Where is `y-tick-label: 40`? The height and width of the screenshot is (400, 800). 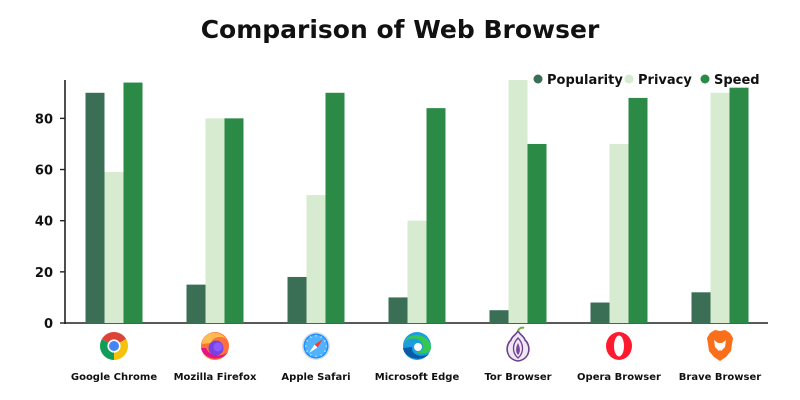 y-tick-label: 40 is located at coordinates (44, 222).